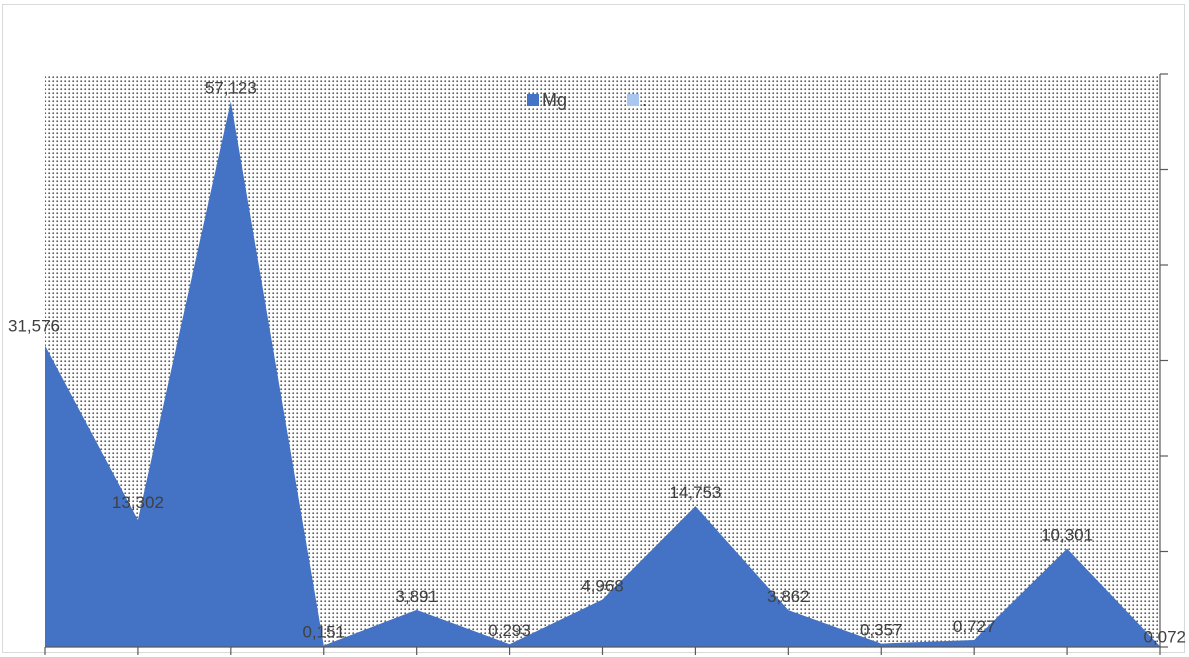  Describe the element at coordinates (881, 630) in the screenshot. I see `data-label: 0,357` at that location.